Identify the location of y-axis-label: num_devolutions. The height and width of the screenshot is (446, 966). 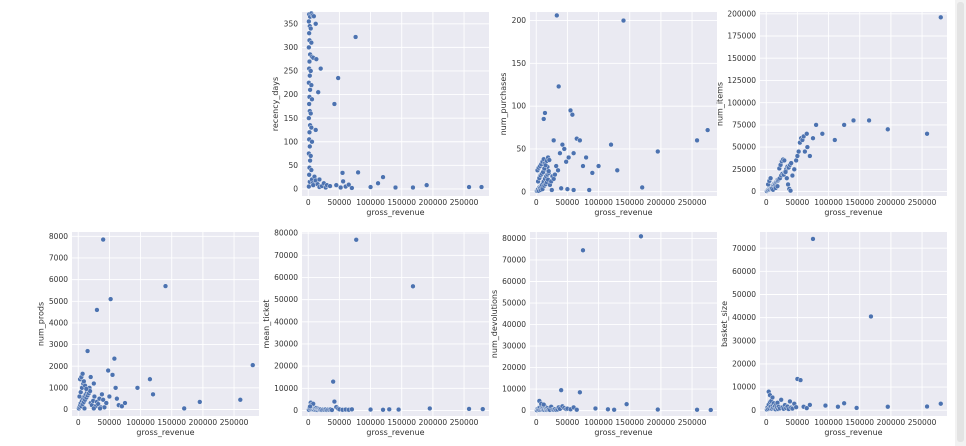
(494, 324).